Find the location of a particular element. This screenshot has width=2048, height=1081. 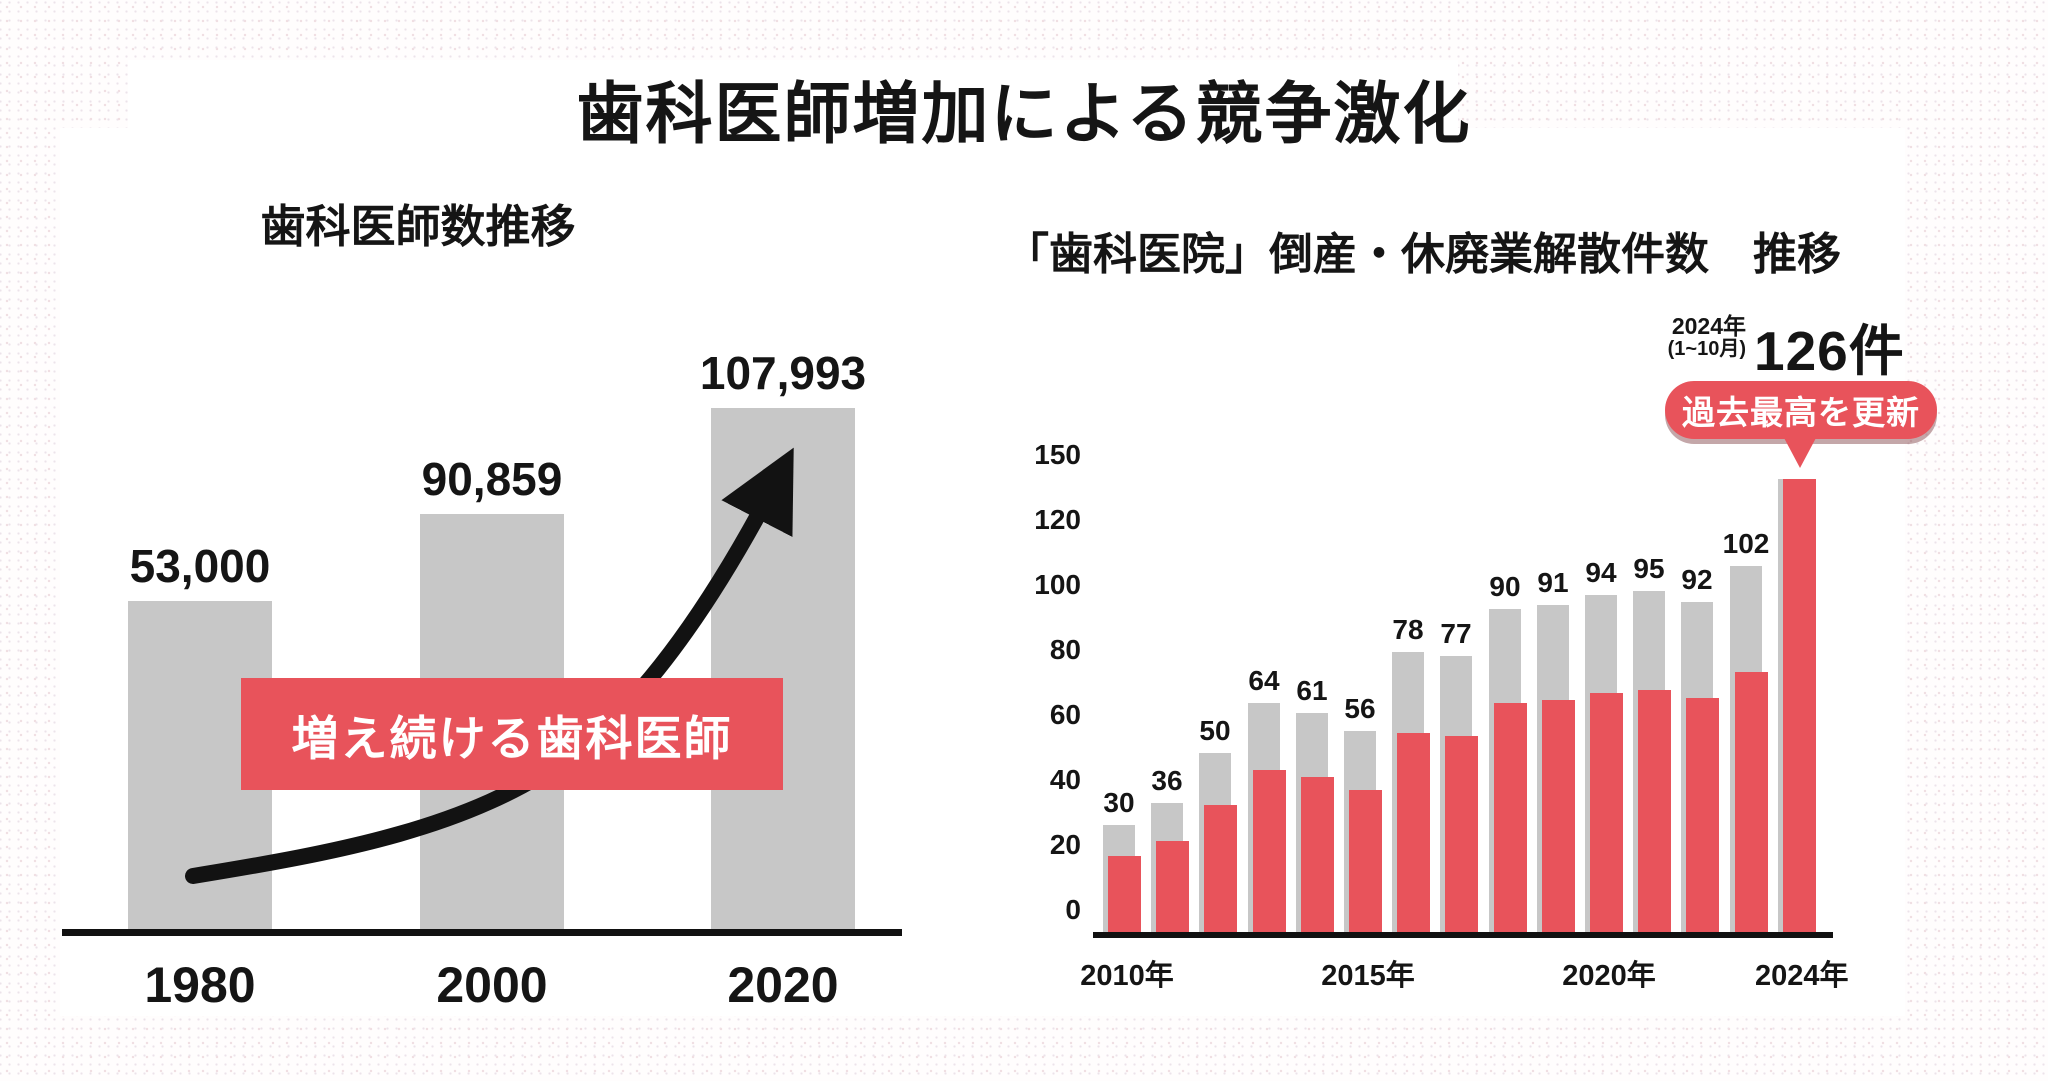

left-chart-x-axis is located at coordinates (482, 932).